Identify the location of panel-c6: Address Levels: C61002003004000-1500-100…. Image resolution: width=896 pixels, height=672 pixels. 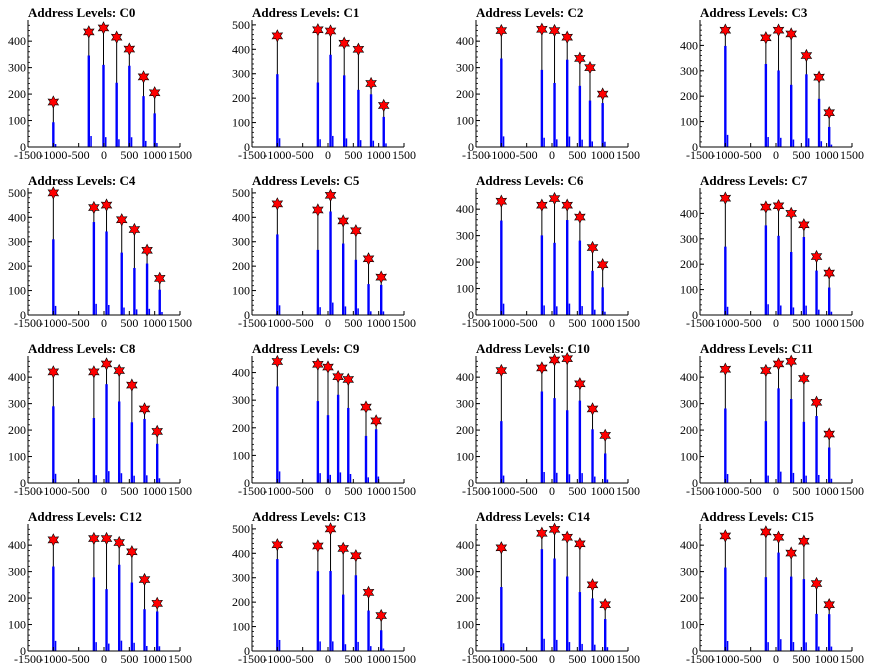
(548, 251).